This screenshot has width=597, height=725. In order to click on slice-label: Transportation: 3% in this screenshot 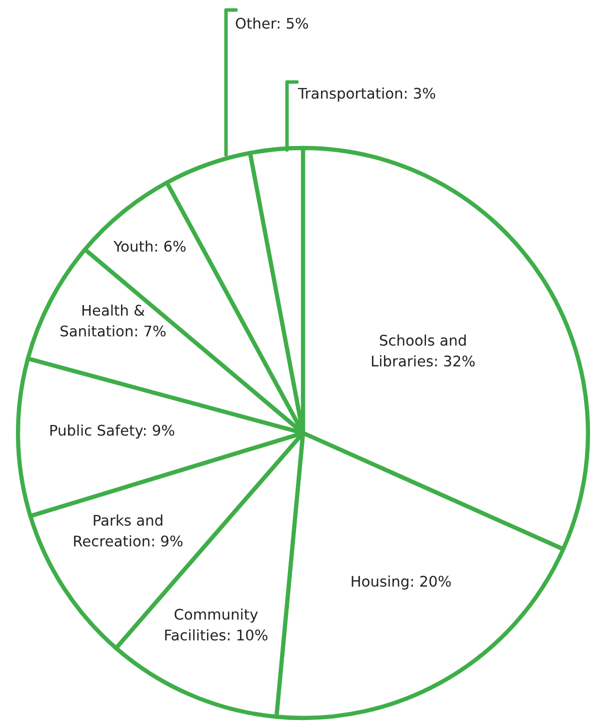, I will do `click(367, 95)`.